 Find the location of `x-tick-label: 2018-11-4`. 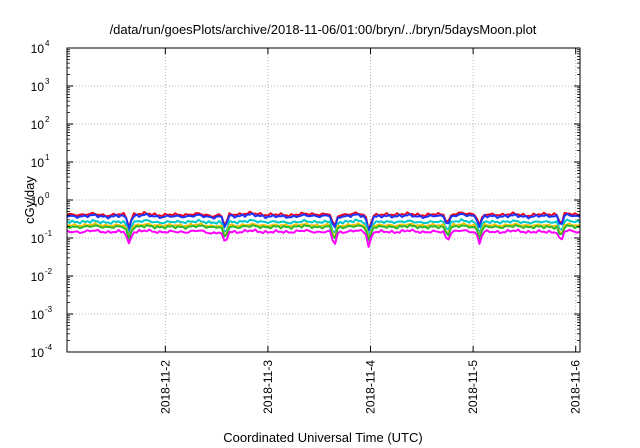

x-tick-label: 2018-11-4 is located at coordinates (371, 387).